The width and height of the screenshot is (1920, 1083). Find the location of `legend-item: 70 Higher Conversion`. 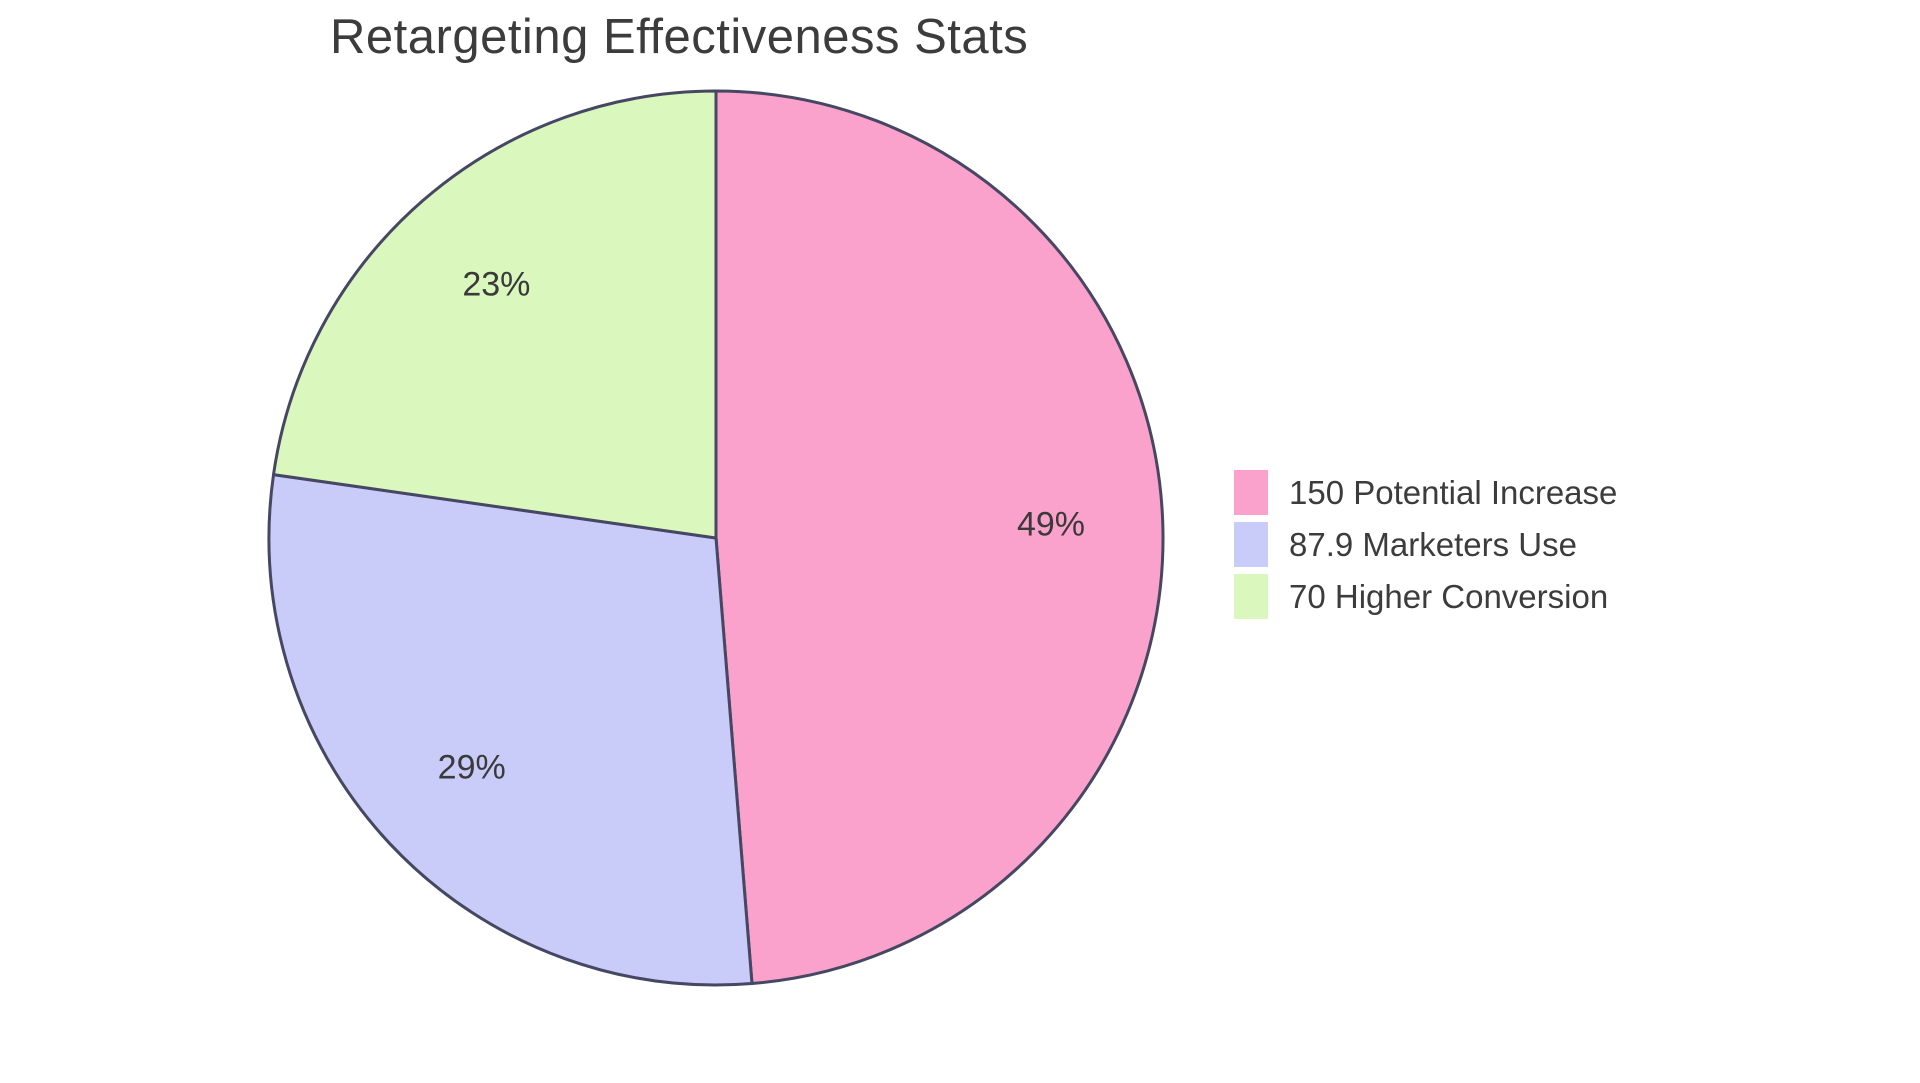

legend-item: 70 Higher Conversion is located at coordinates (1425, 596).